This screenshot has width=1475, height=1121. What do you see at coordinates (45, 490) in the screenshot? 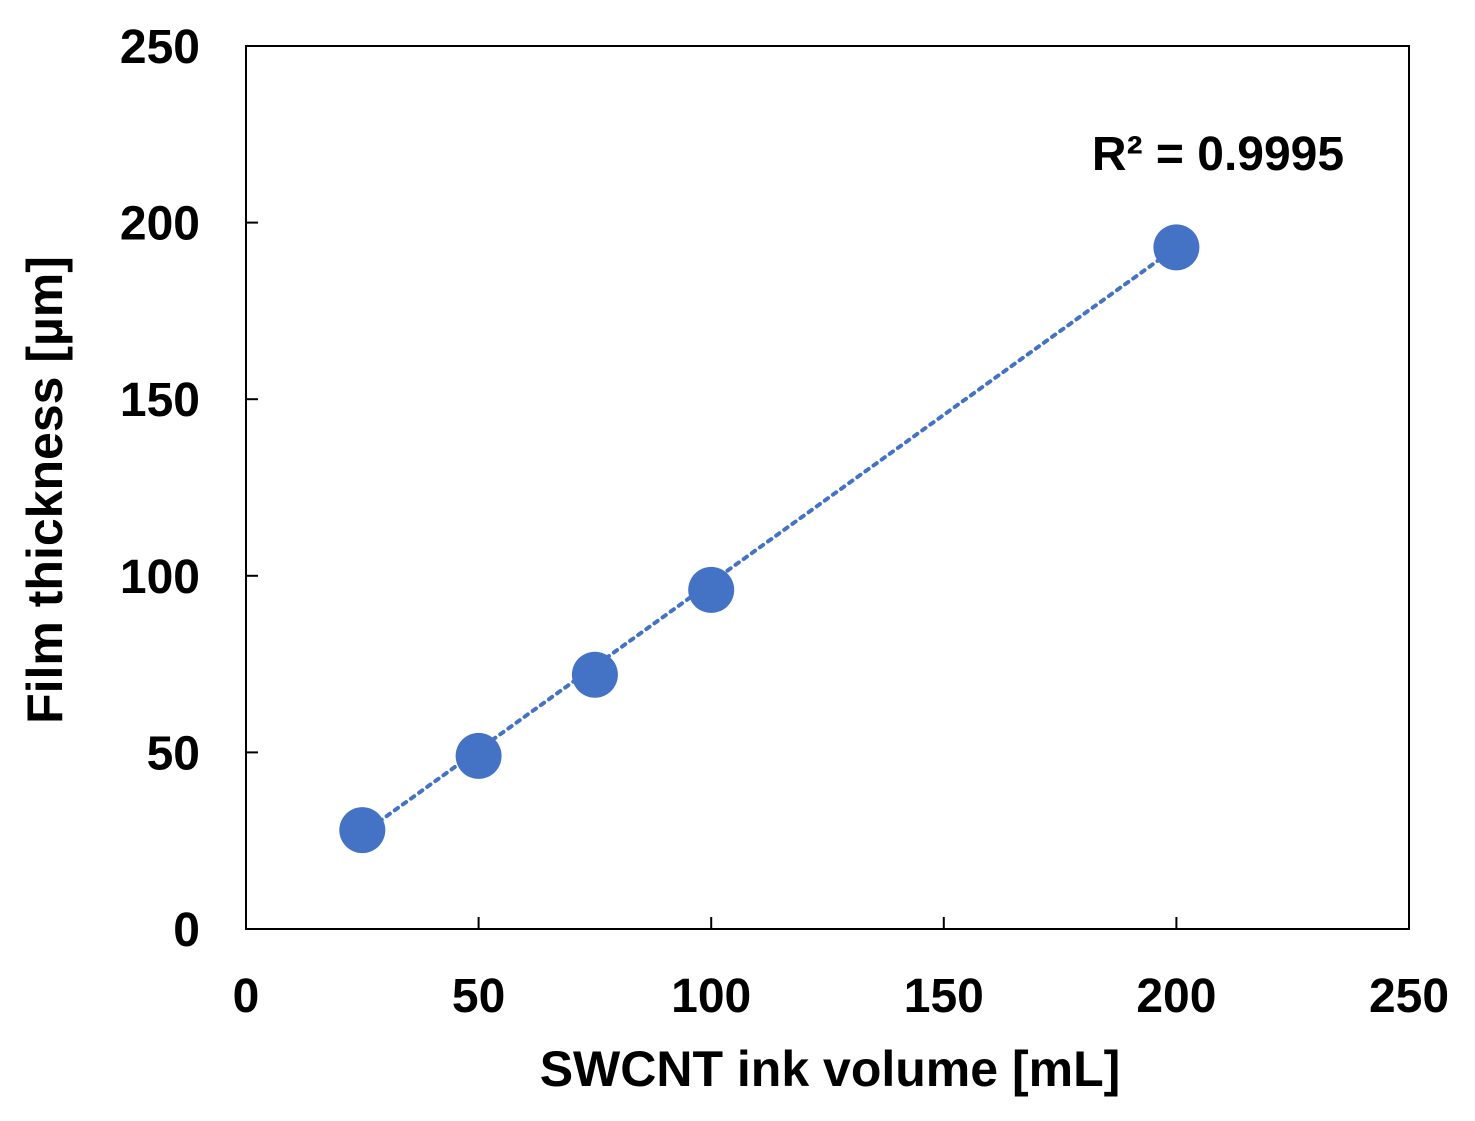
I see `y-axis-title: Film thickness [µm]` at bounding box center [45, 490].